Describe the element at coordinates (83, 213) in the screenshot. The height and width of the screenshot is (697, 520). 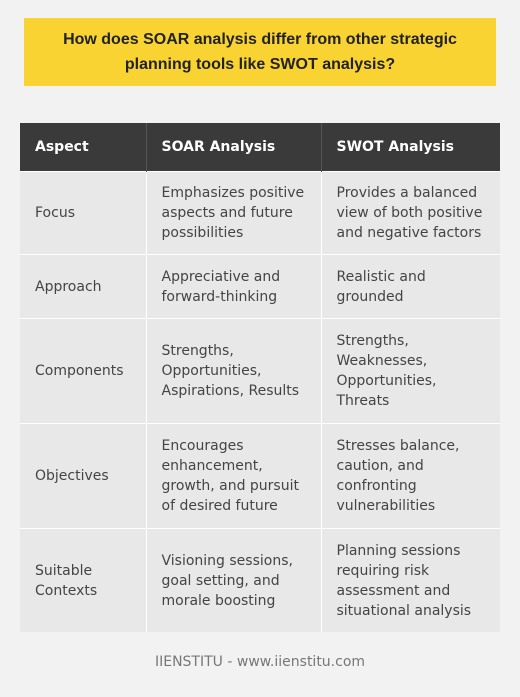
I see `aspect-cell: Focus` at that location.